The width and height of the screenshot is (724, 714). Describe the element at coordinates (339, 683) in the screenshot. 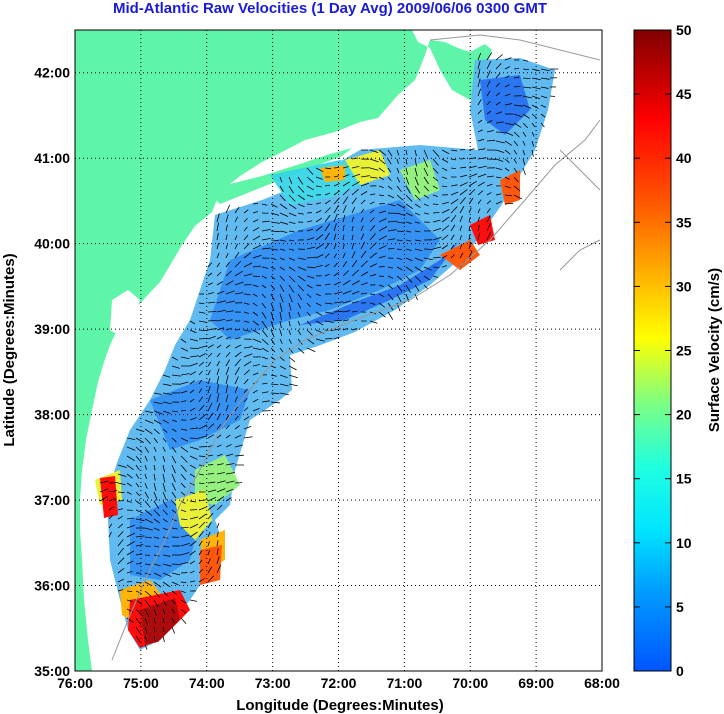

I see `x-tick-label: 72:00` at that location.